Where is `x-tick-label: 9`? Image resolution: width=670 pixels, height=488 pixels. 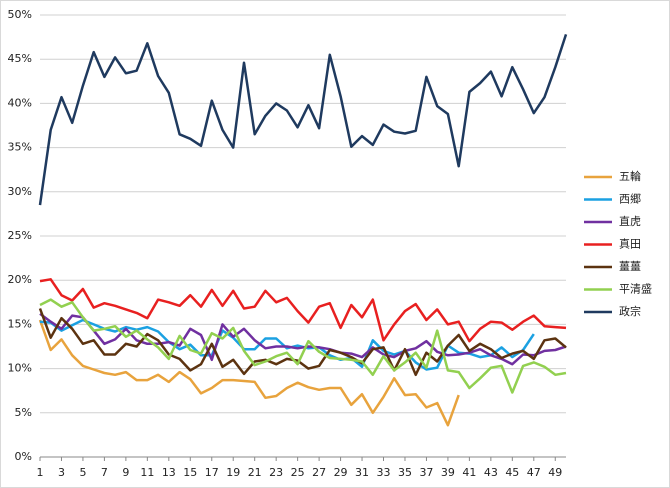
x-tick-label: 9 is located at coordinates (125, 472).